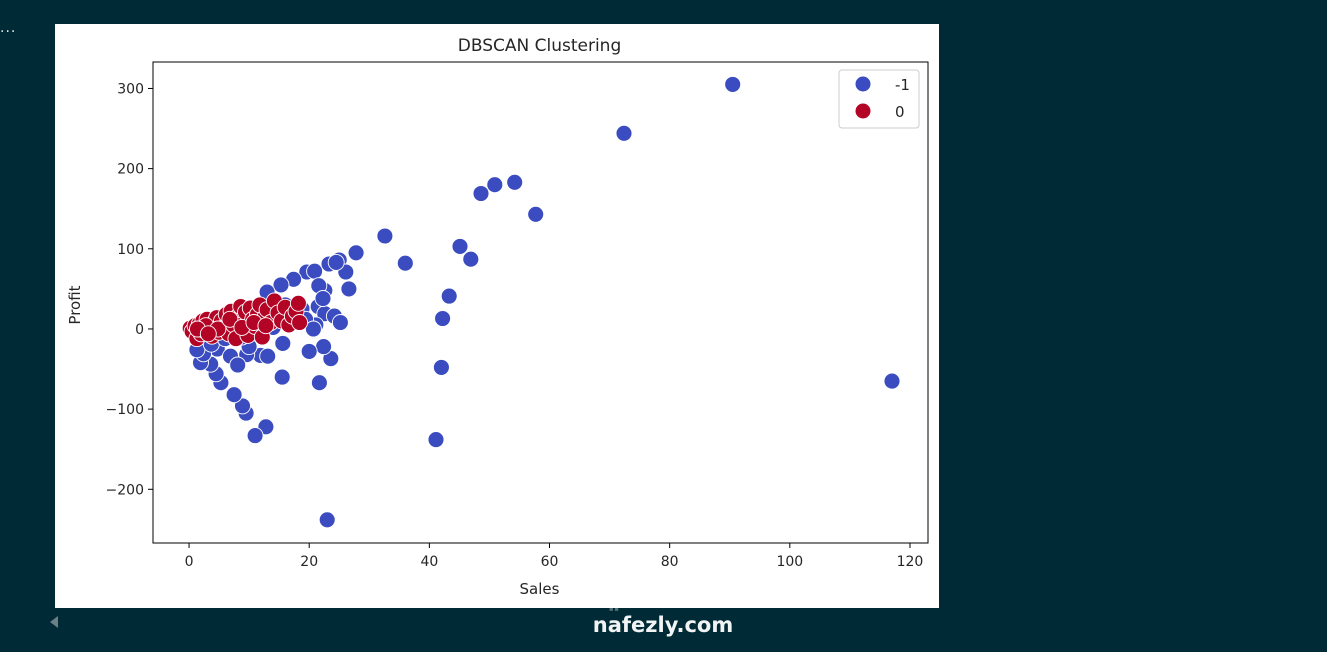  I want to click on y-tick-label: 200, so click(130, 170).